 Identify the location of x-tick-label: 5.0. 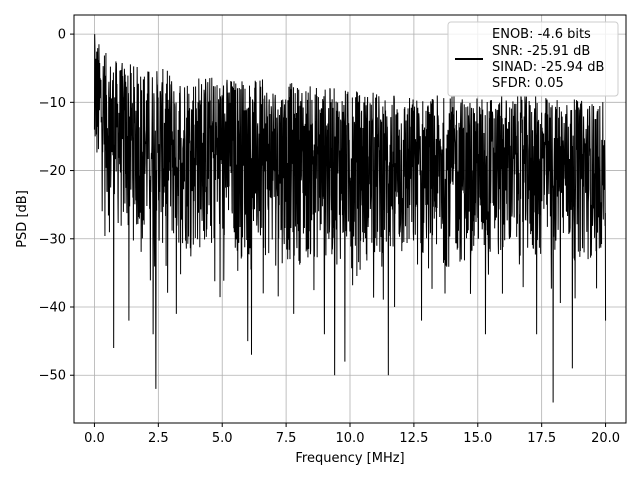
(222, 438).